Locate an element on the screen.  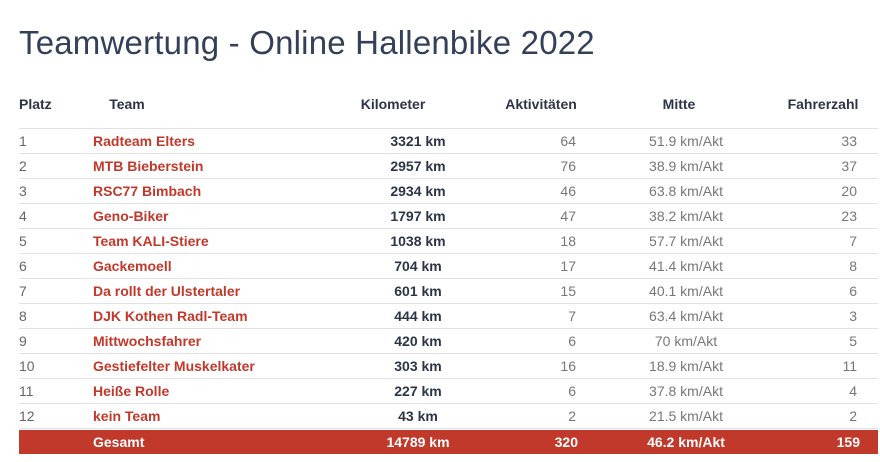
table-cell: 40.1 km/Akt is located at coordinates (686, 291).